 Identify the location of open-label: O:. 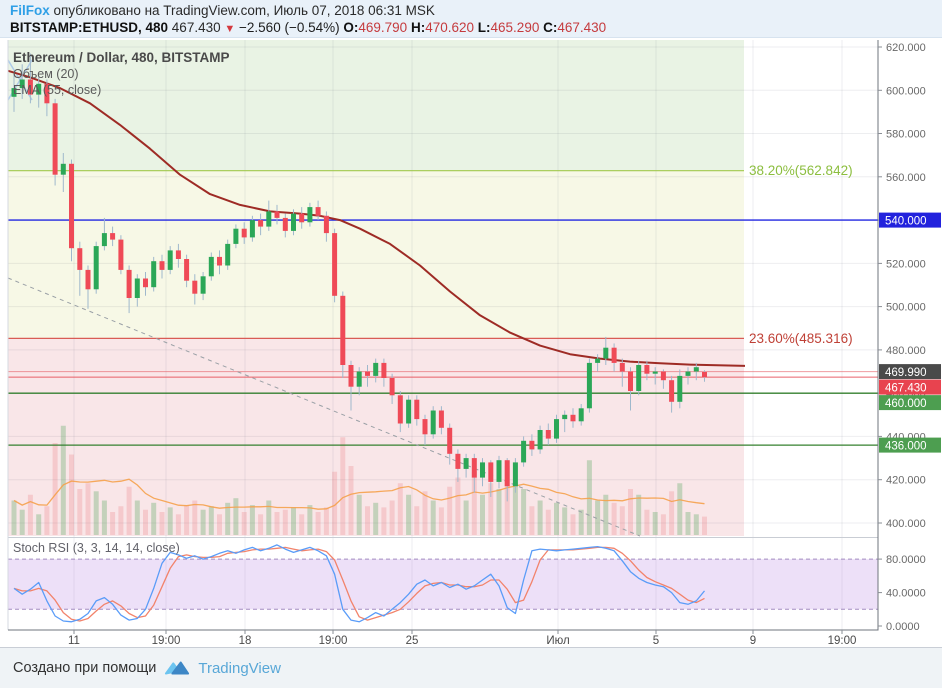
(351, 27).